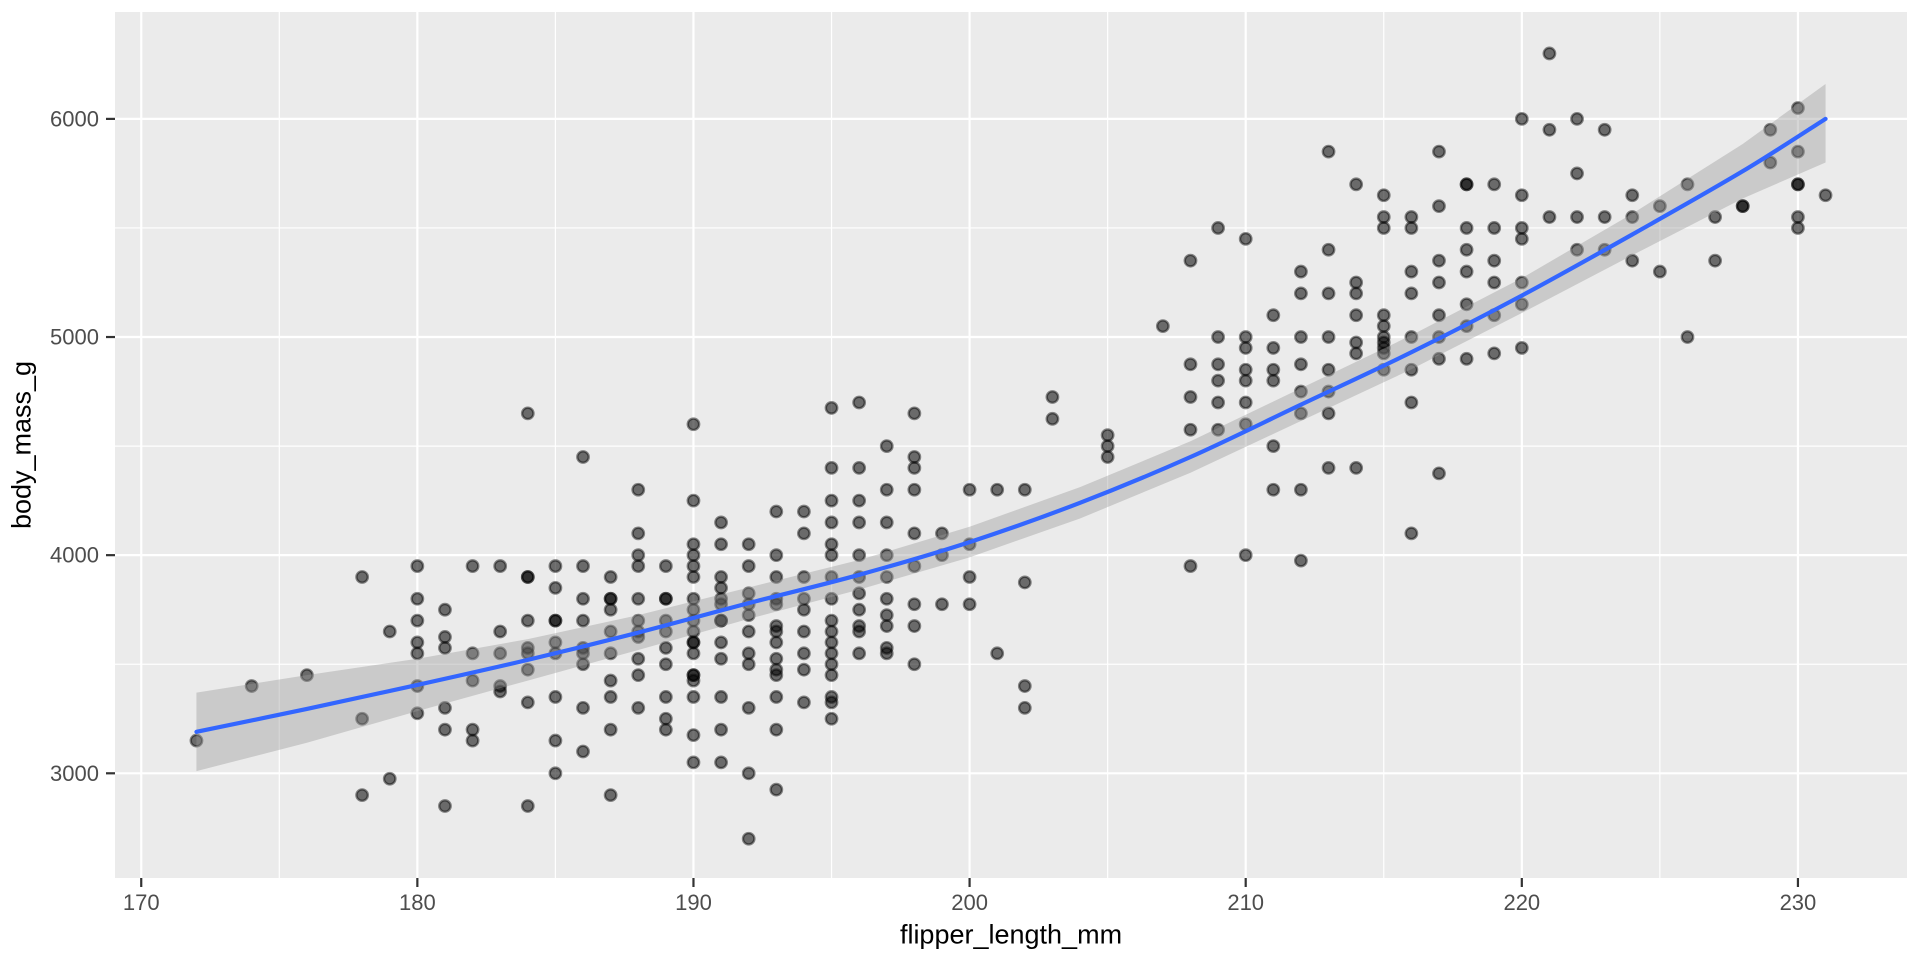 The width and height of the screenshot is (1920, 960). What do you see at coordinates (693, 902) in the screenshot?
I see `x-tick-label: 190` at bounding box center [693, 902].